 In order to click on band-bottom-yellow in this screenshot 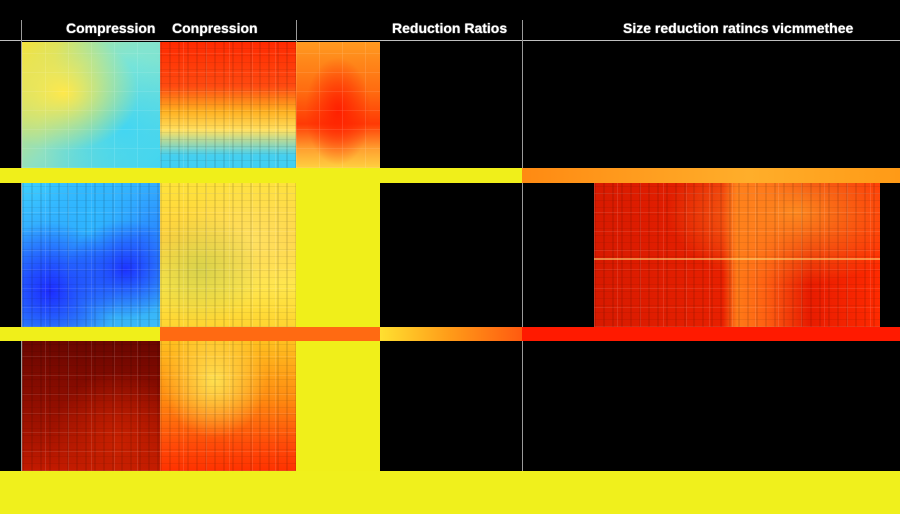, I will do `click(450, 492)`.